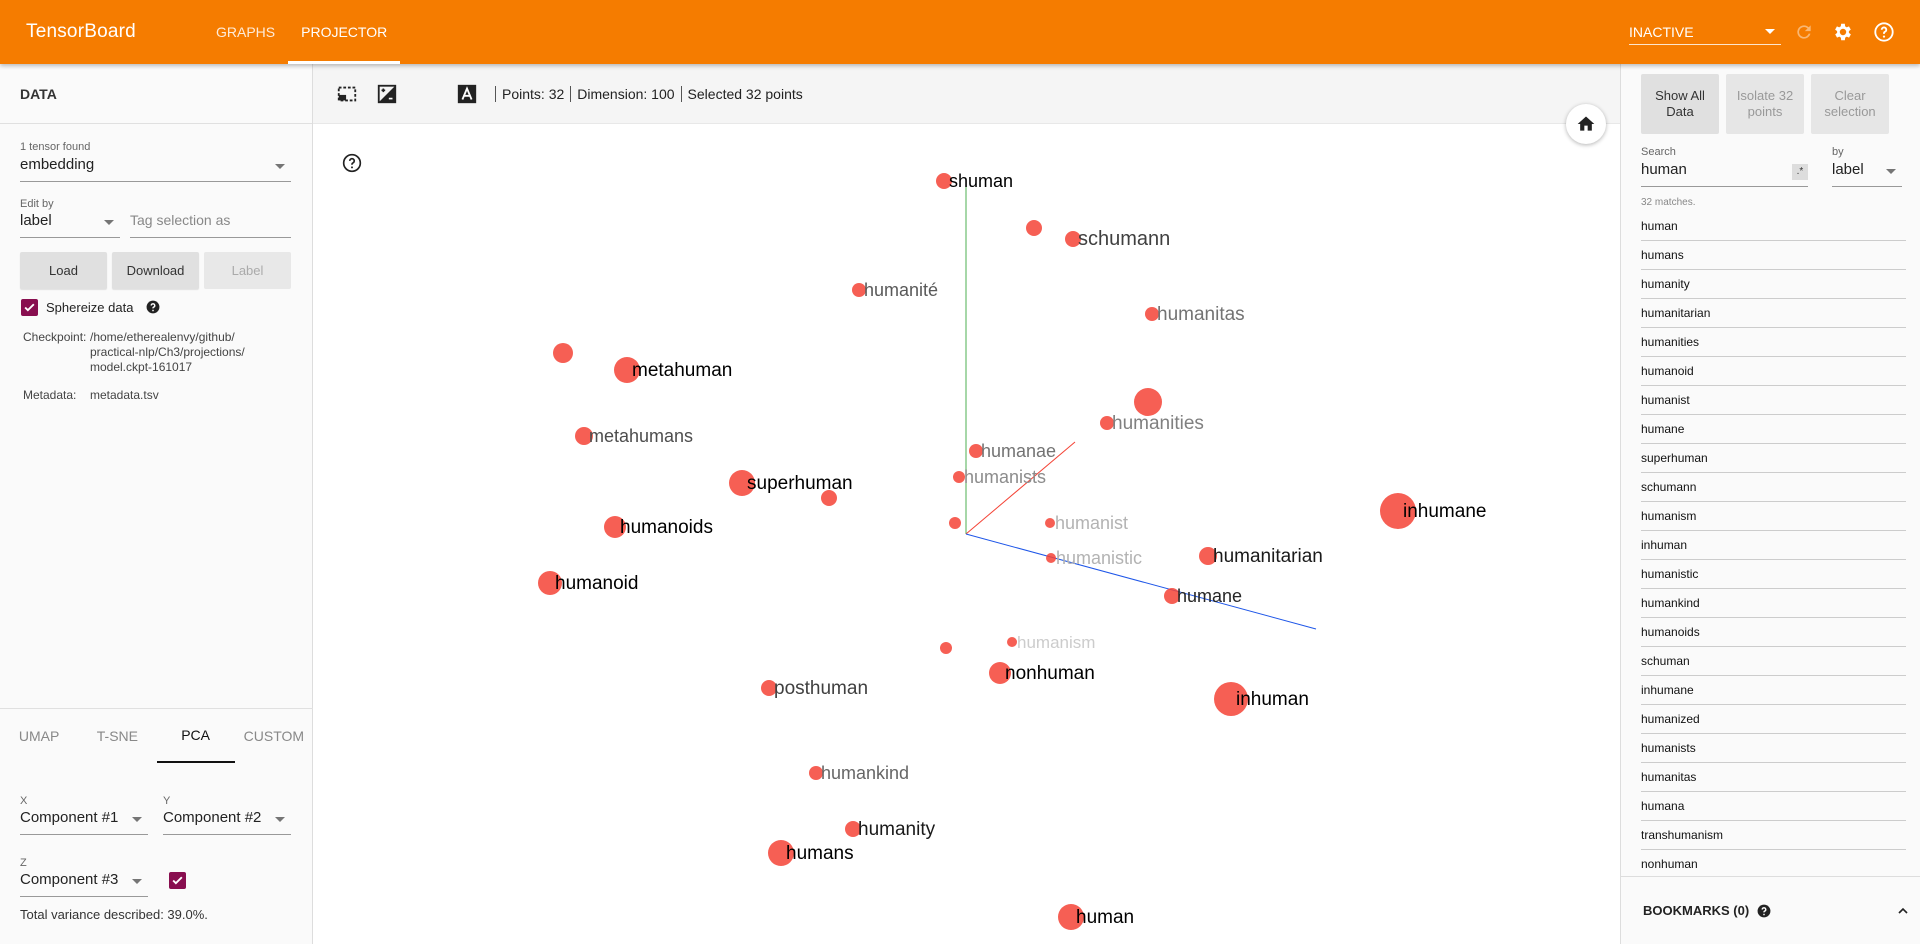 This screenshot has height=944, width=1920. I want to click on z-component-select: Component #3, so click(84, 884).